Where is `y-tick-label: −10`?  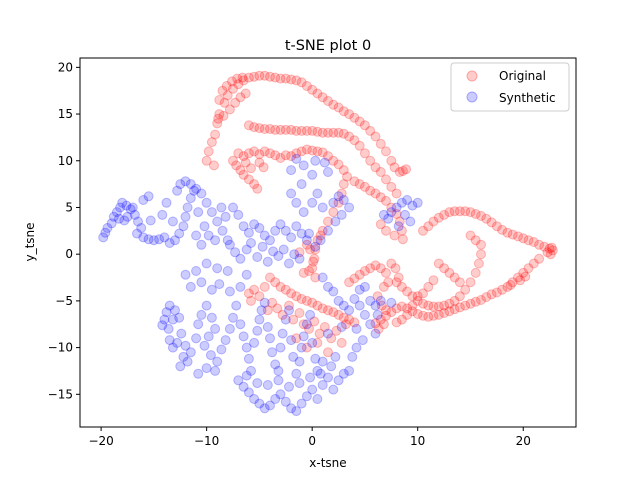 y-tick-label: −10 is located at coordinates (60, 348).